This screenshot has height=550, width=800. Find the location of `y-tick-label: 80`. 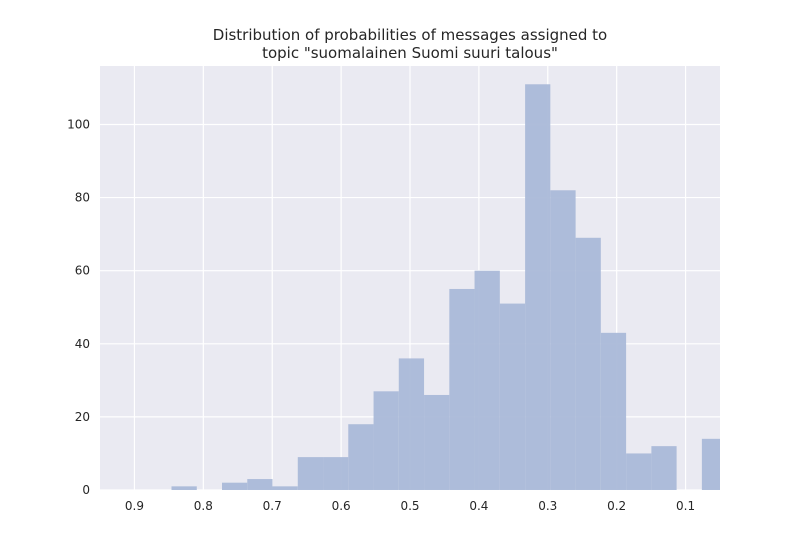

y-tick-label: 80 is located at coordinates (82, 198).